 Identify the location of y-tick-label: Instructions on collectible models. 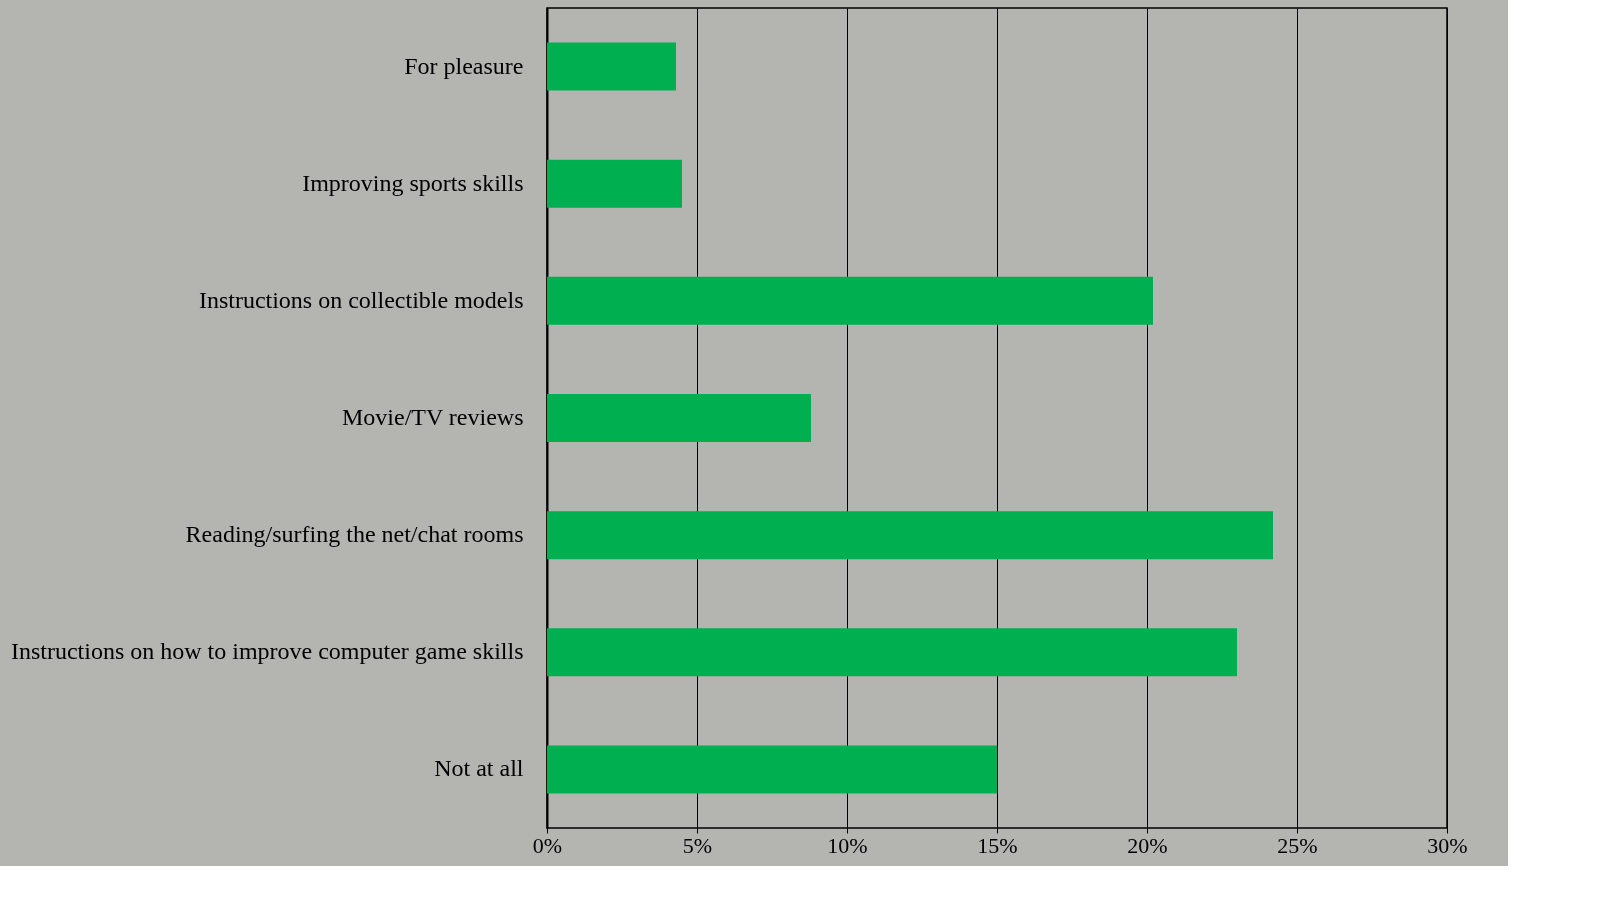
(361, 299).